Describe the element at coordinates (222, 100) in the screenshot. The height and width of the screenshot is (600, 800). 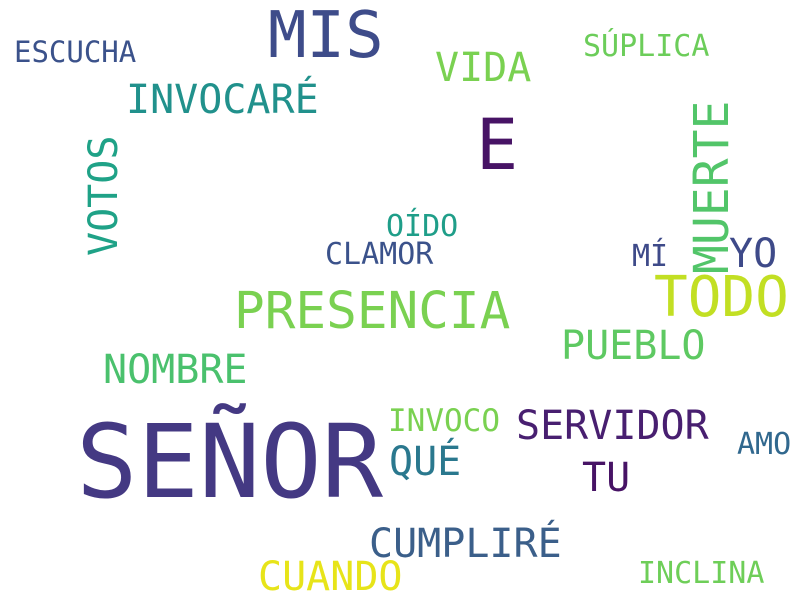
I see `word-invocare: INVOCARÉ` at that location.